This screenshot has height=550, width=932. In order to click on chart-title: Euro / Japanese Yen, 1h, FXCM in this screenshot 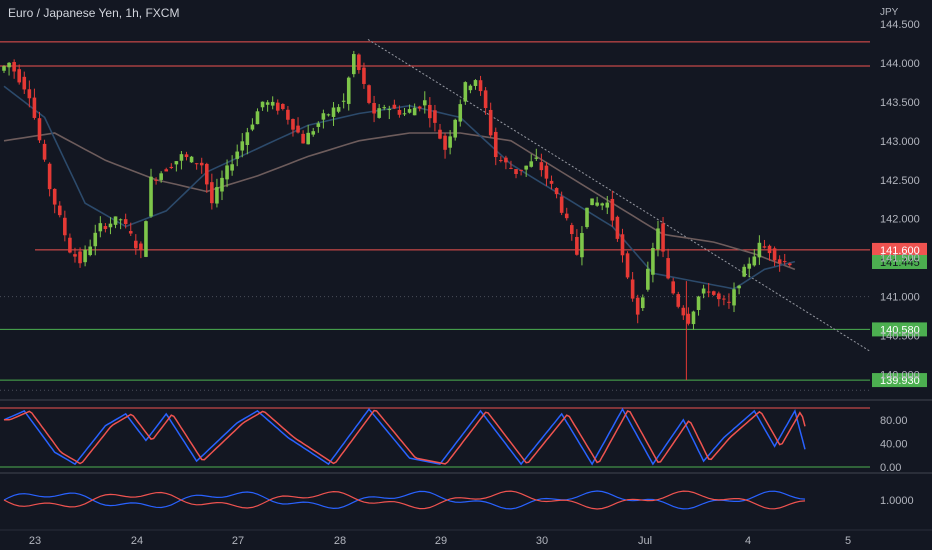, I will do `click(94, 13)`.